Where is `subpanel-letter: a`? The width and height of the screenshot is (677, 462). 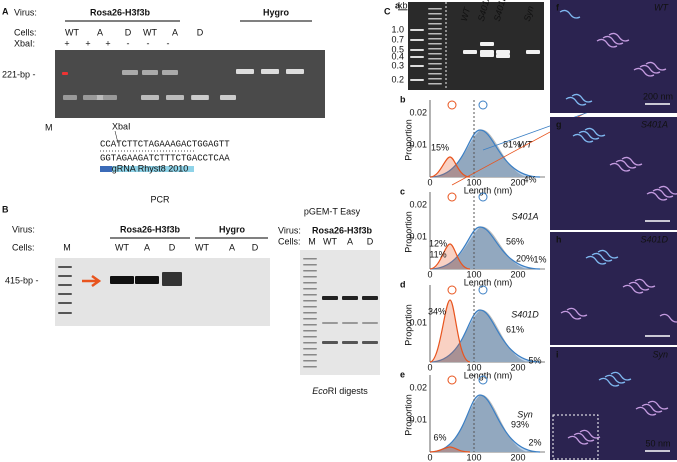
subpanel-letter: a is located at coordinates (398, 5).